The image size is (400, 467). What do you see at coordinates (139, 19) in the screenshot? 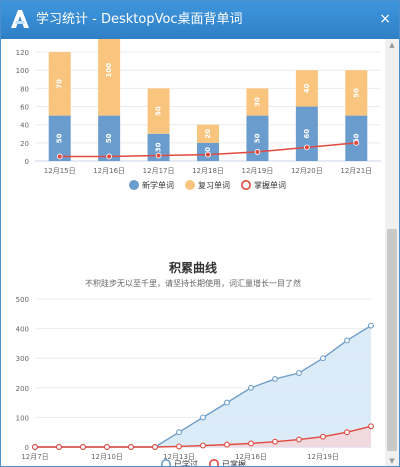
I see `window-title: 学习统计 - DesktopVoc桌面背单词` at bounding box center [139, 19].